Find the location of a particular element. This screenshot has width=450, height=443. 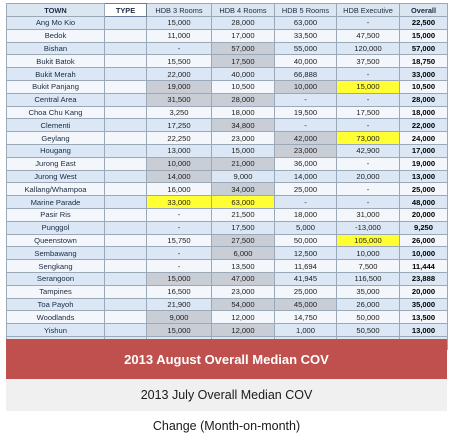

value-cell-r3: 11,000 is located at coordinates (179, 35).